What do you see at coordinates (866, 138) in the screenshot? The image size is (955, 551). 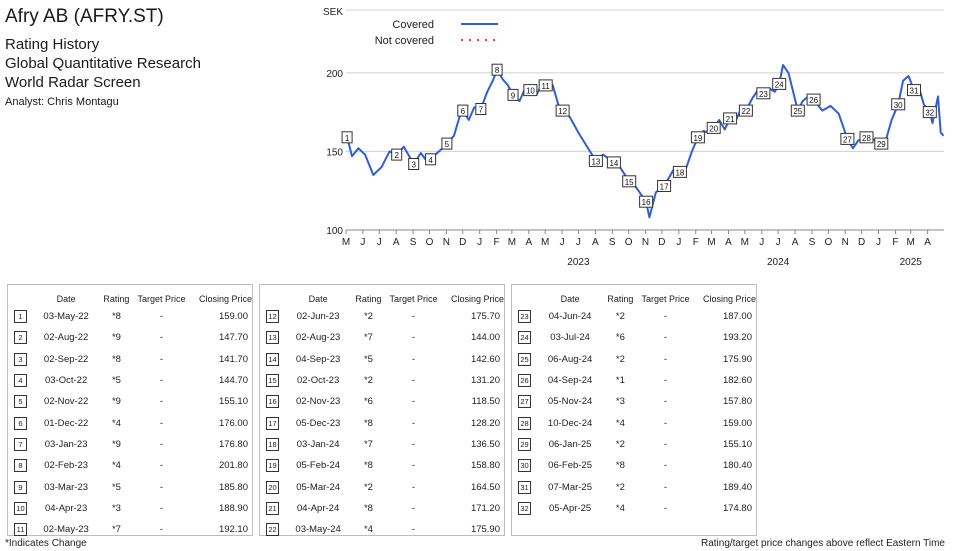 I see `rating-marker-label: 28` at bounding box center [866, 138].